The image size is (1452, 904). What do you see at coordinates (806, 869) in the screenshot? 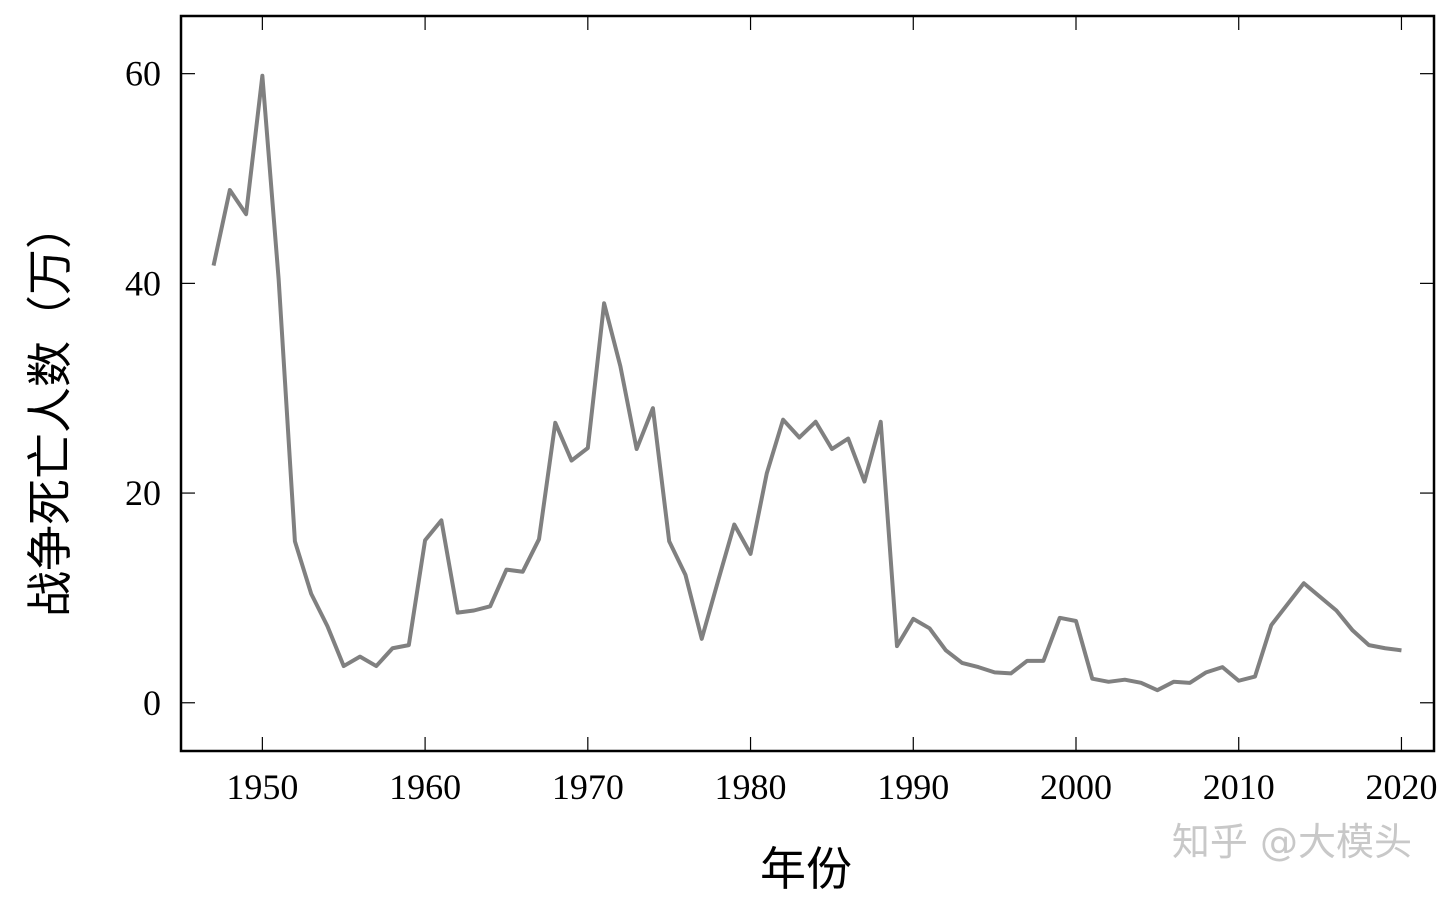
I see `x-axis-label: 年份` at bounding box center [806, 869].